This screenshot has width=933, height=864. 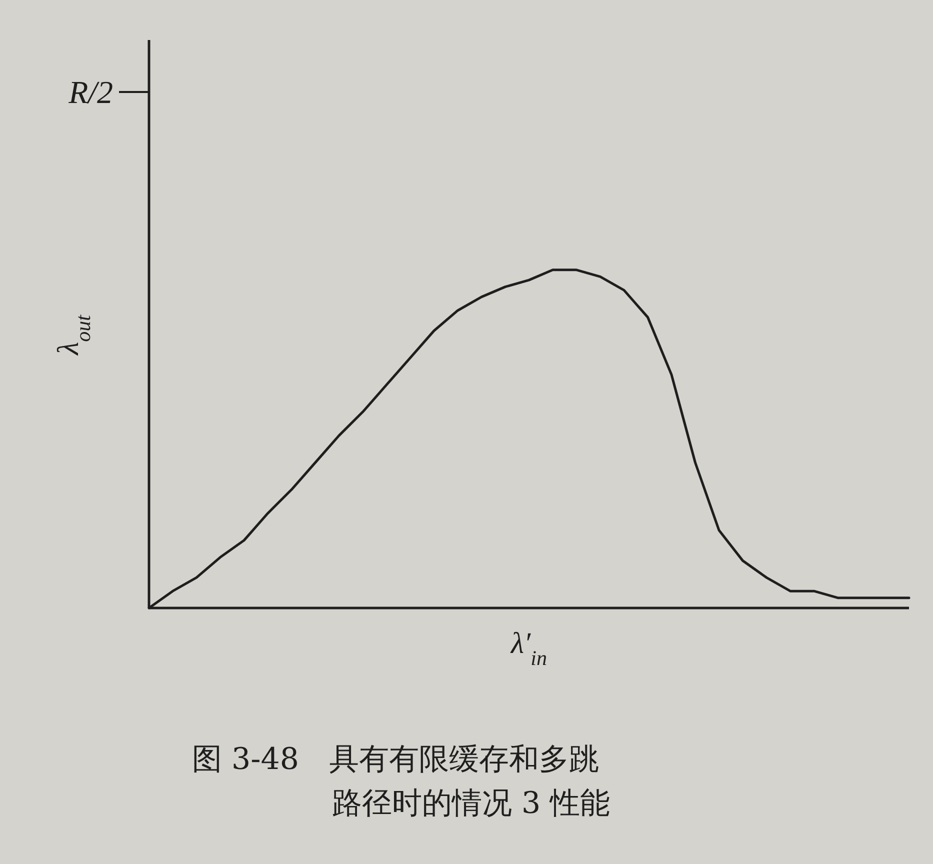 What do you see at coordinates (402, 782) in the screenshot?
I see `caption: 图 3-48 具有有限缓存和多跳路径时的情况 3 性能` at bounding box center [402, 782].